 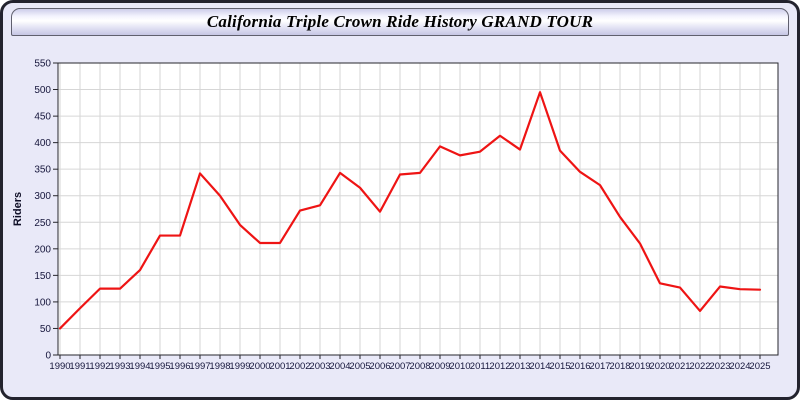 I want to click on y-tick-label: 150, so click(x=42, y=276).